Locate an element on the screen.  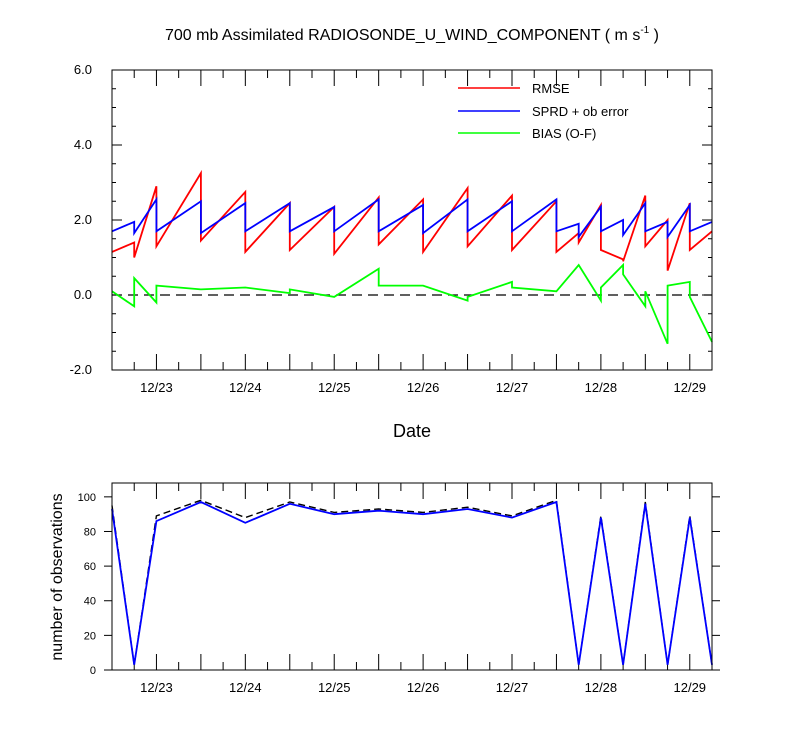
y-tick-label: 2.0 is located at coordinates (83, 219).